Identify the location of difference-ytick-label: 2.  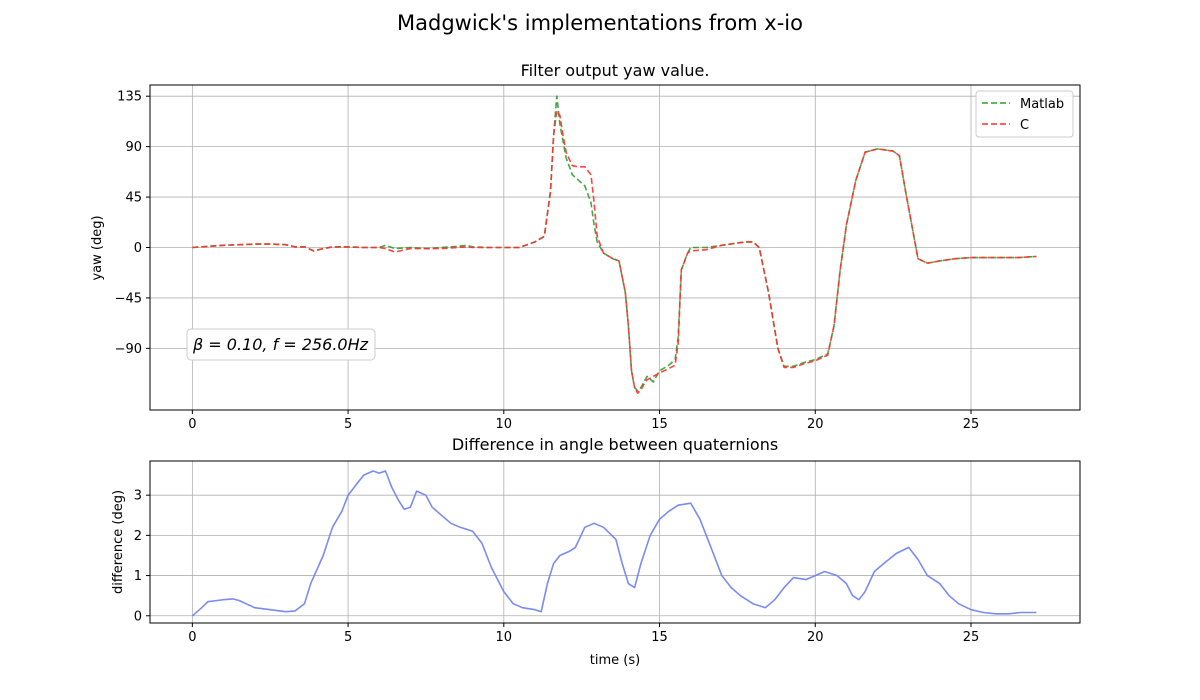
(138, 536).